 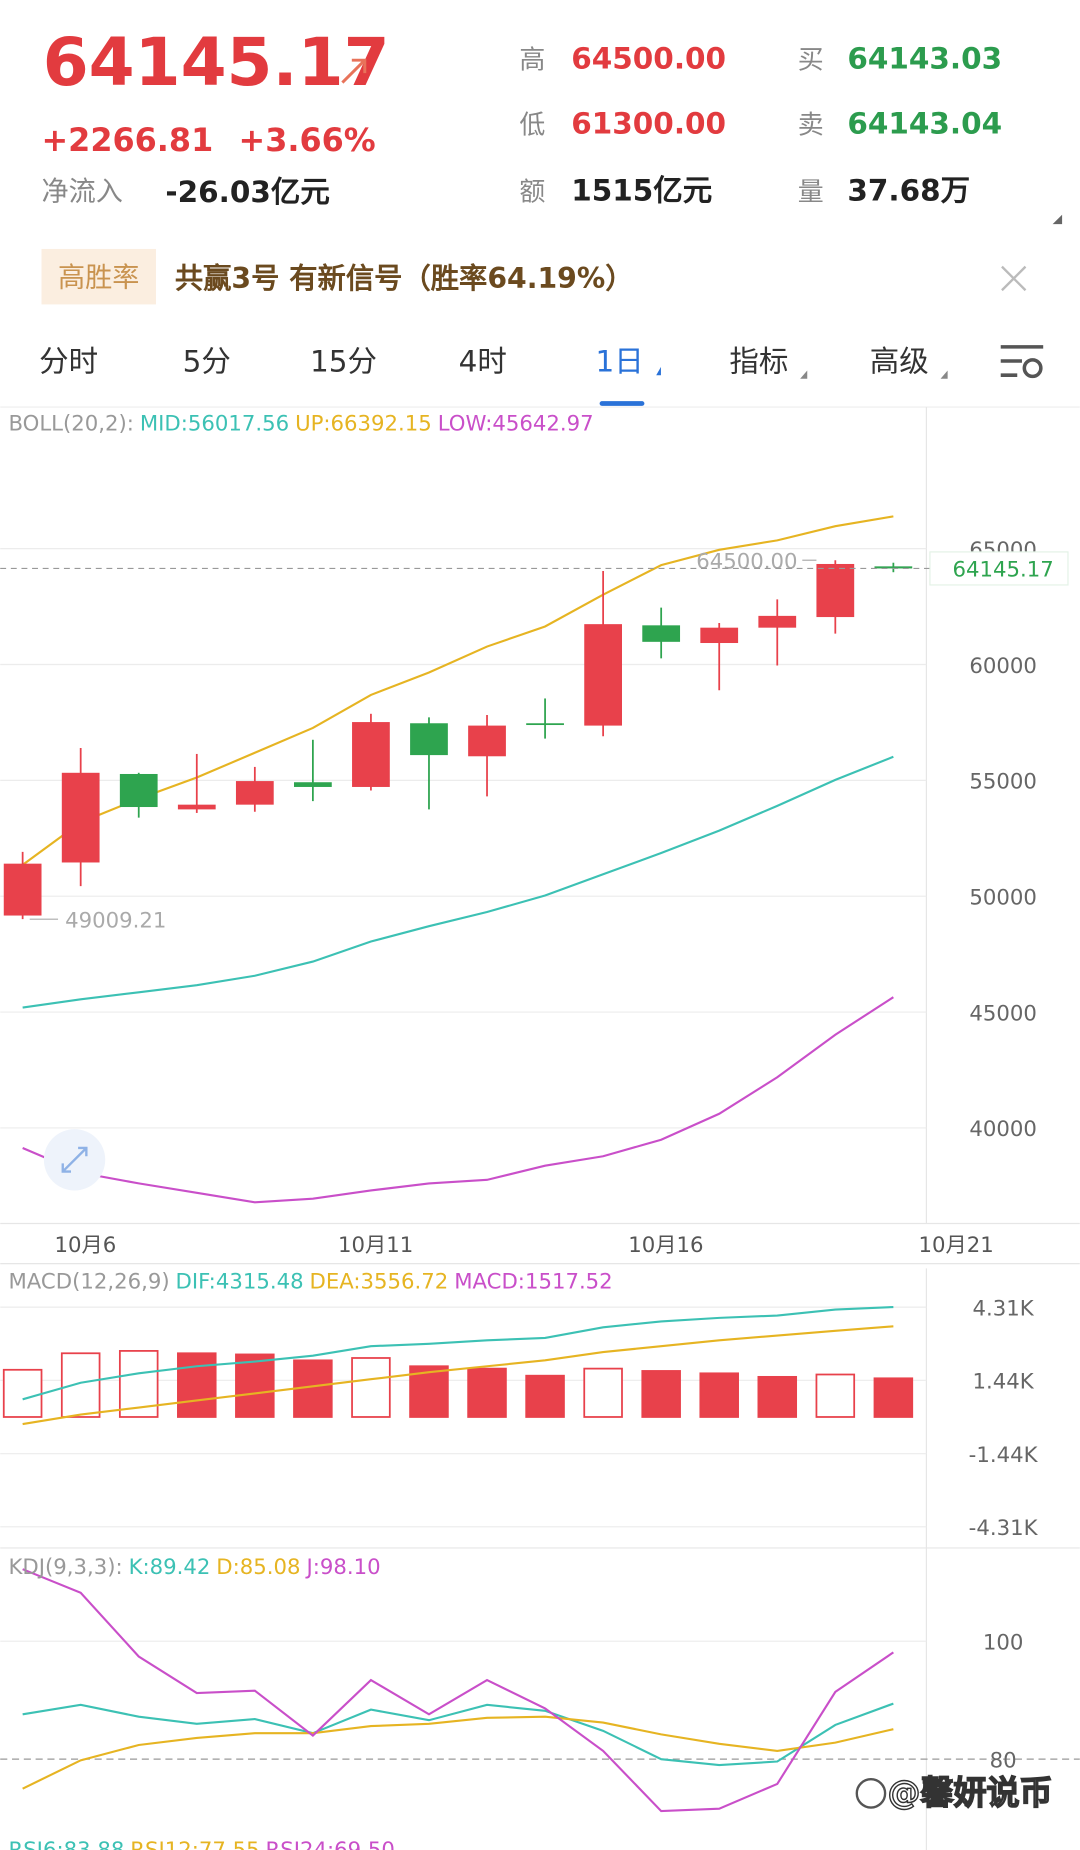 I want to click on legend: KDJ(9,3,3): K:89.42 D:85.08 J:98.10, so click(x=194, y=1567).